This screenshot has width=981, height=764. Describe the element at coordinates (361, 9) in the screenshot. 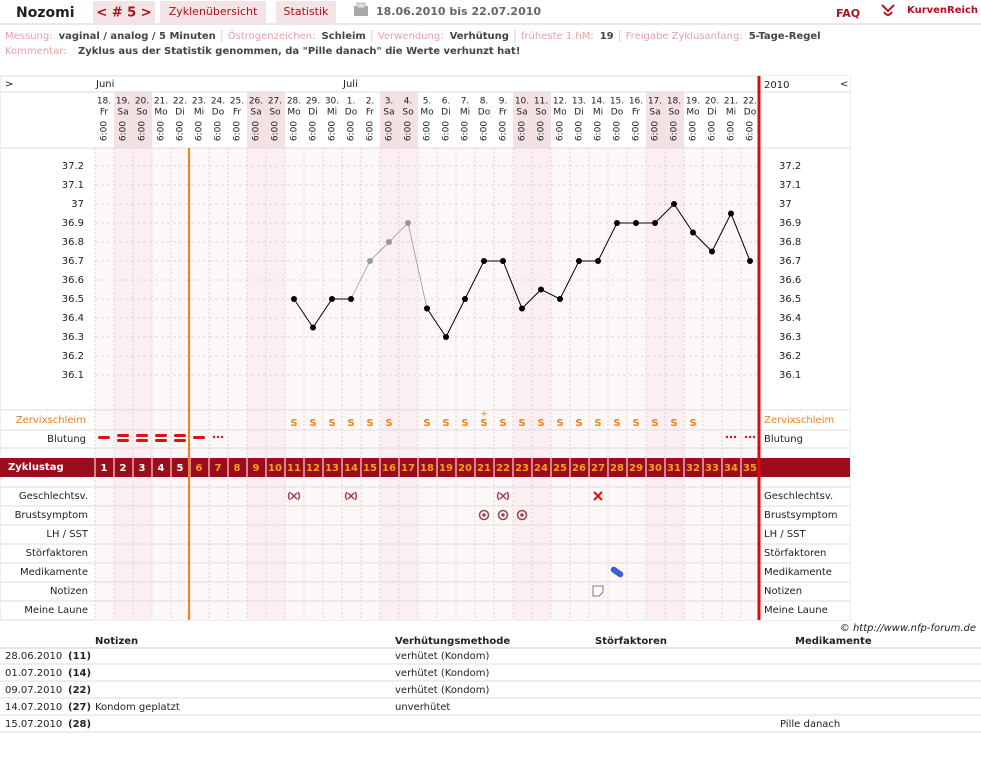

I see `print-icon` at that location.